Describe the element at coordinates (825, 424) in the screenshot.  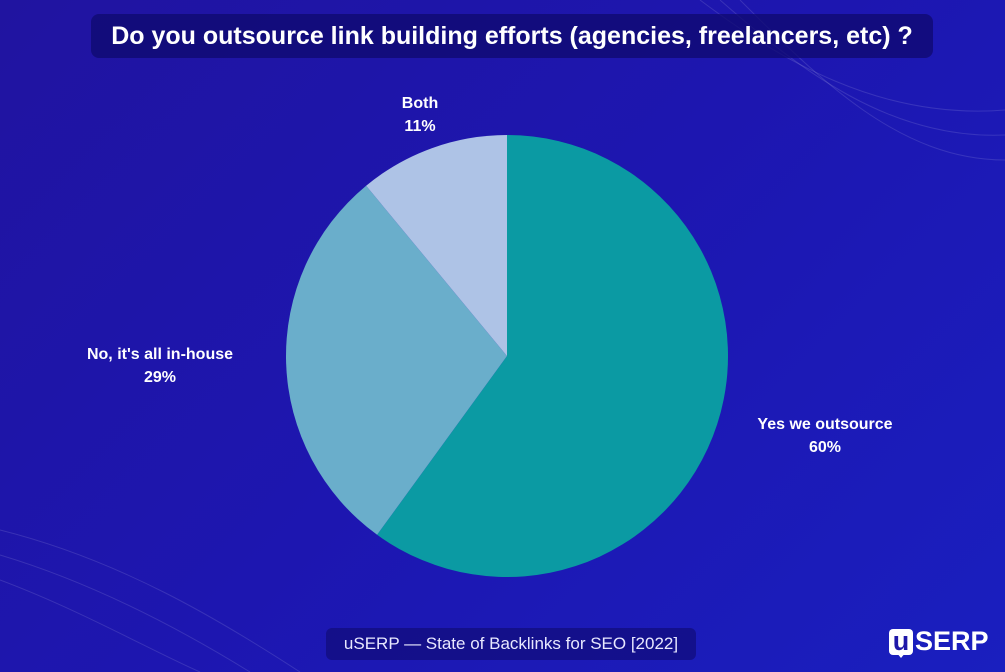
I see `label-yes-name: Yes we outsource` at that location.